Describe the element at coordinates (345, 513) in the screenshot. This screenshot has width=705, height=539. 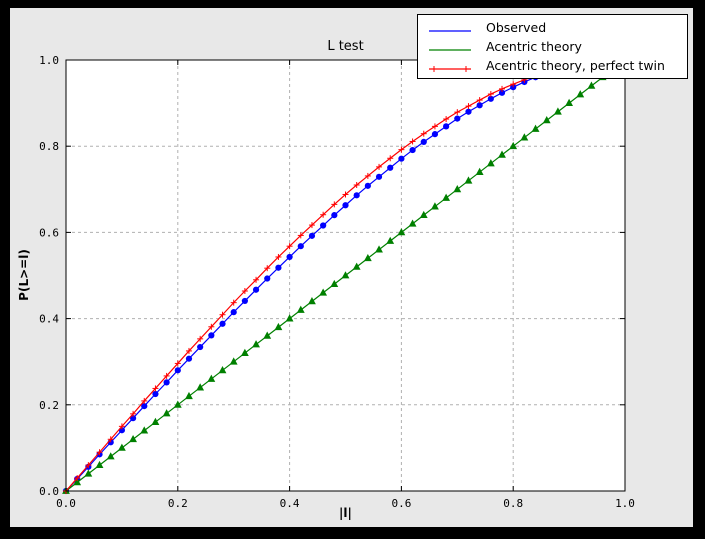
I see `x-axis-label: |l|` at that location.